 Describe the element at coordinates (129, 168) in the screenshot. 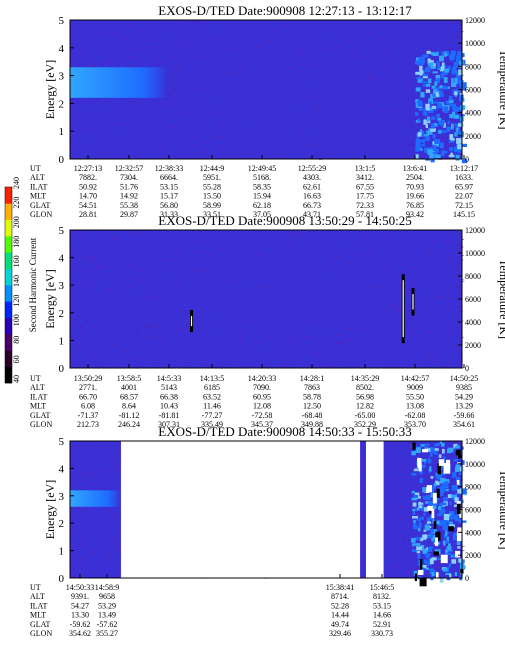

I see `orbit-value: 12:32:57` at that location.